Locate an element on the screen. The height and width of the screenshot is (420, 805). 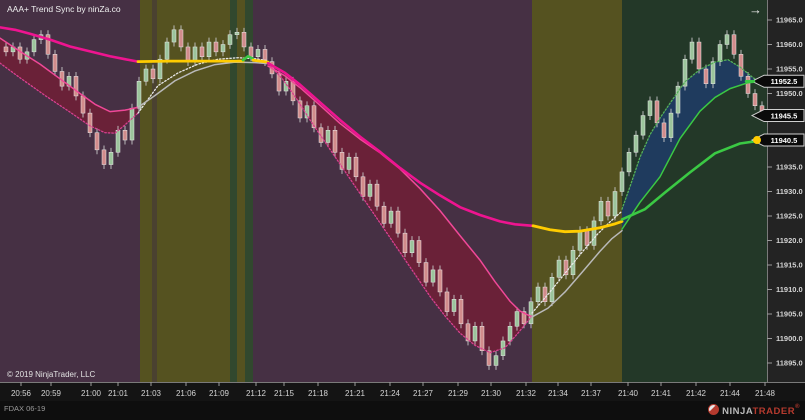
indicator-title: AAA+ Trend Sync by ninZa.co is located at coordinates (64, 9).